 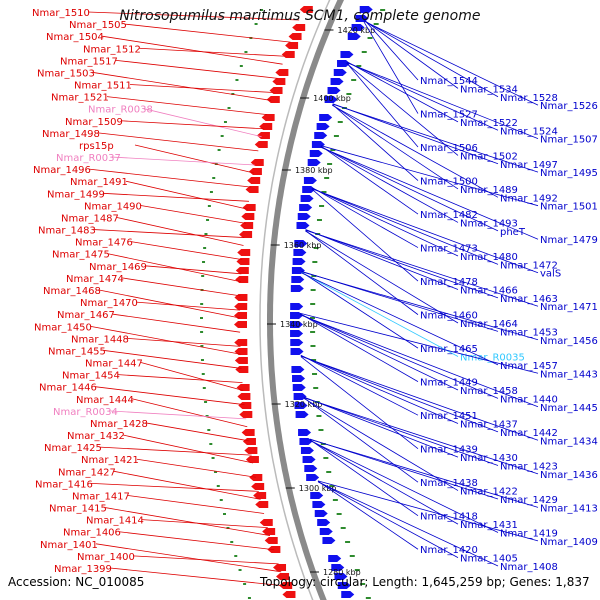 I want to click on right-gene-label: Nmar_1466, so click(x=489, y=290).